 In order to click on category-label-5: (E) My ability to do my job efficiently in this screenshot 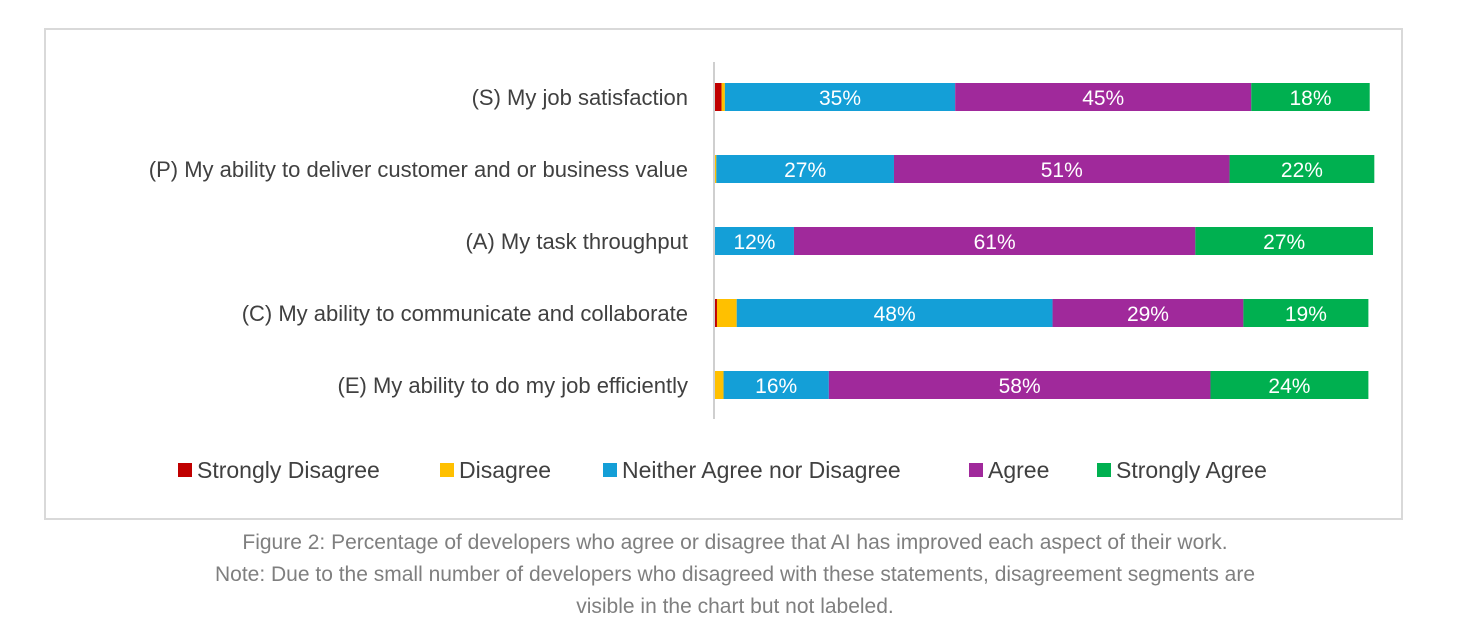, I will do `click(513, 385)`.